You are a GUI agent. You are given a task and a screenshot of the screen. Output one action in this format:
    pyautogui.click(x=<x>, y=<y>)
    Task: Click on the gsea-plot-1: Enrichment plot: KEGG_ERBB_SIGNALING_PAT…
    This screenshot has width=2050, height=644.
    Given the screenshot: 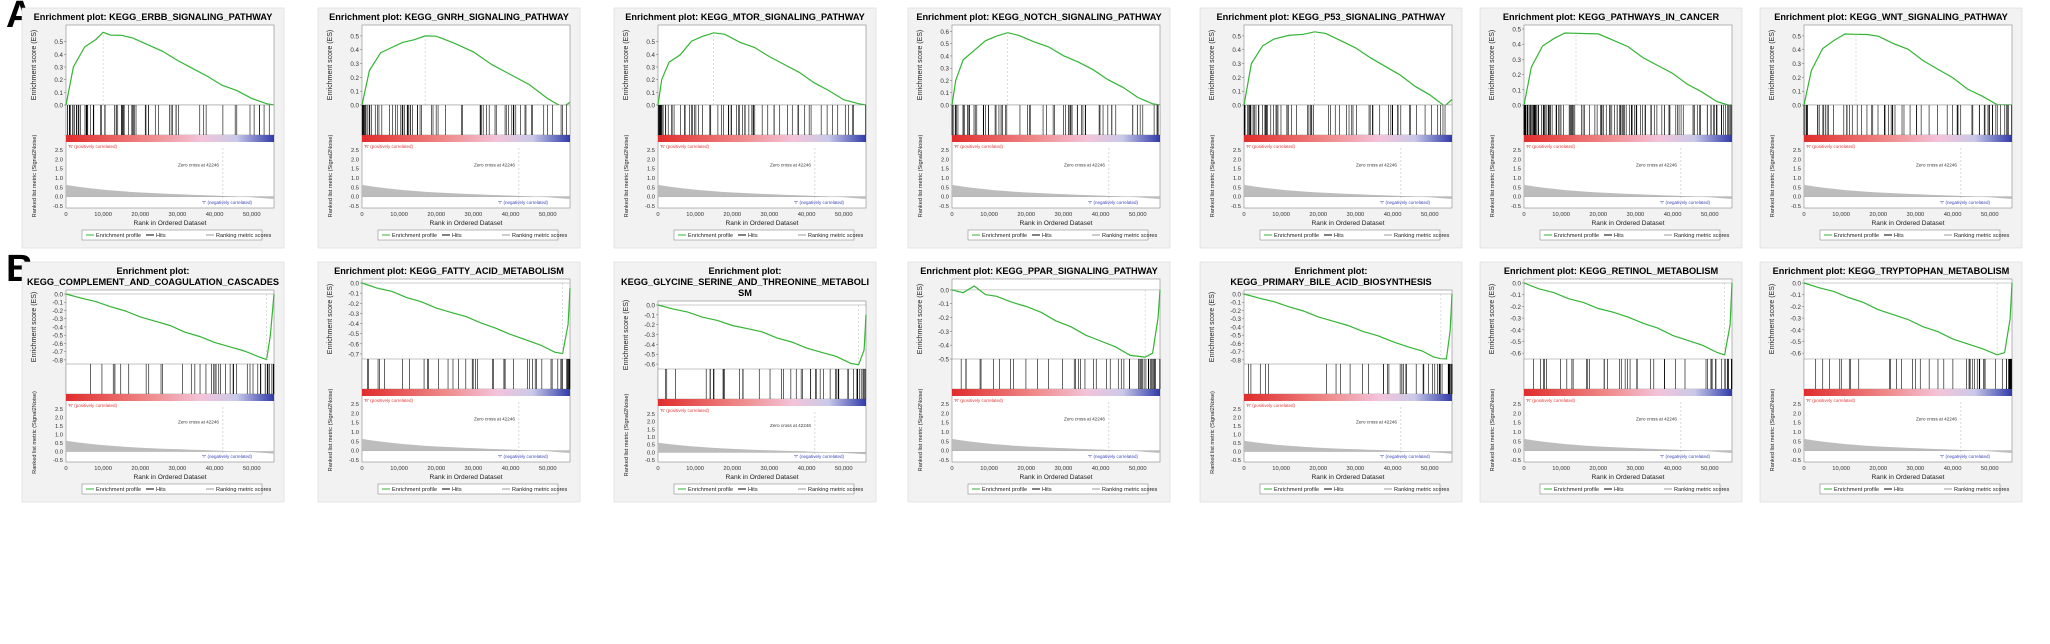 What is the action you would take?
    pyautogui.click(x=153, y=128)
    